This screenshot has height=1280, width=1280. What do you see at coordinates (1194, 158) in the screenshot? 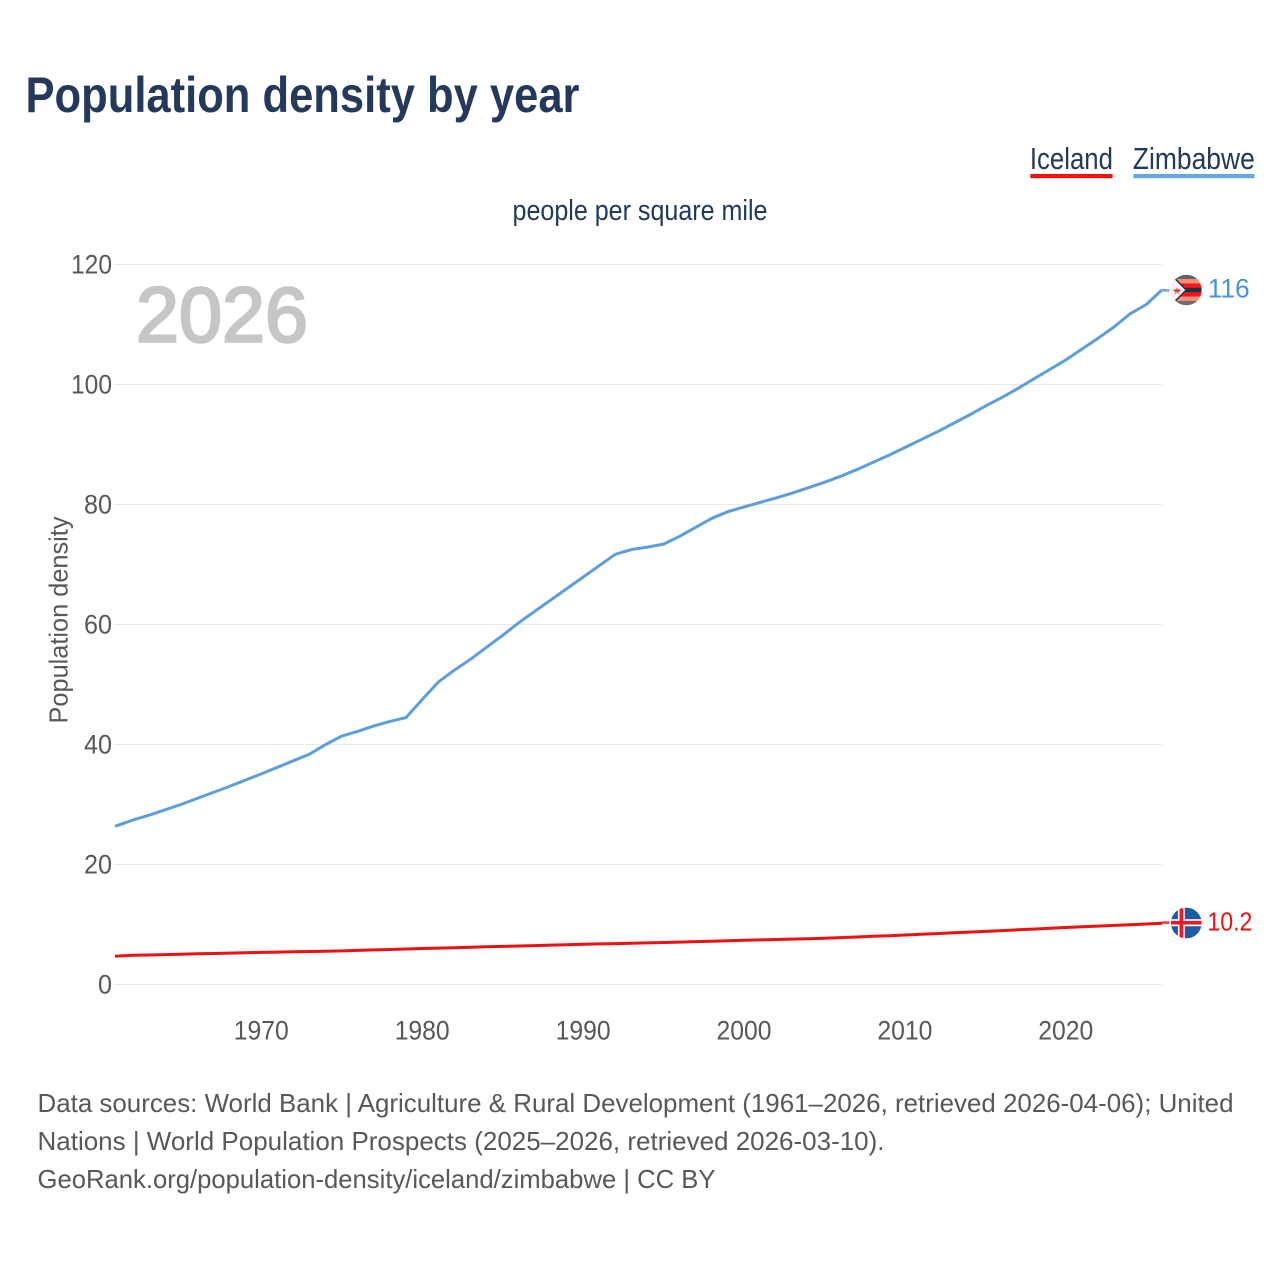
I see `svg-text: Zimbabwe` at bounding box center [1194, 158].